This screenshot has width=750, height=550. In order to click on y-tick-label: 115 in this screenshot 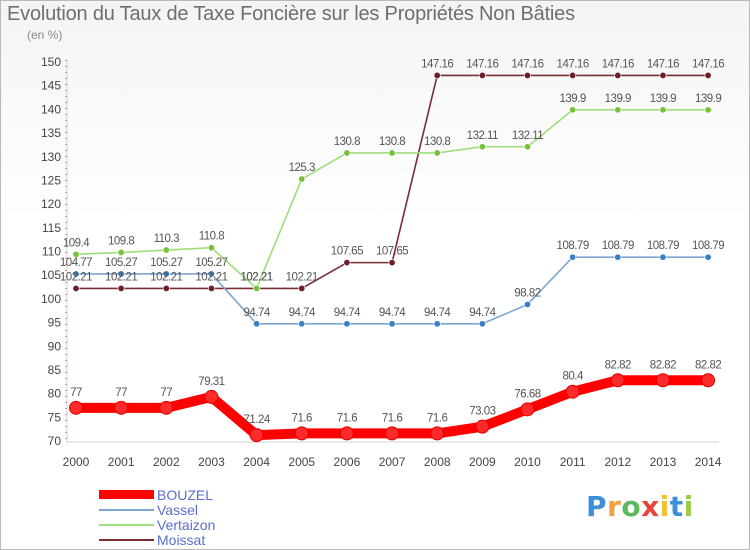, I will do `click(51, 228)`.